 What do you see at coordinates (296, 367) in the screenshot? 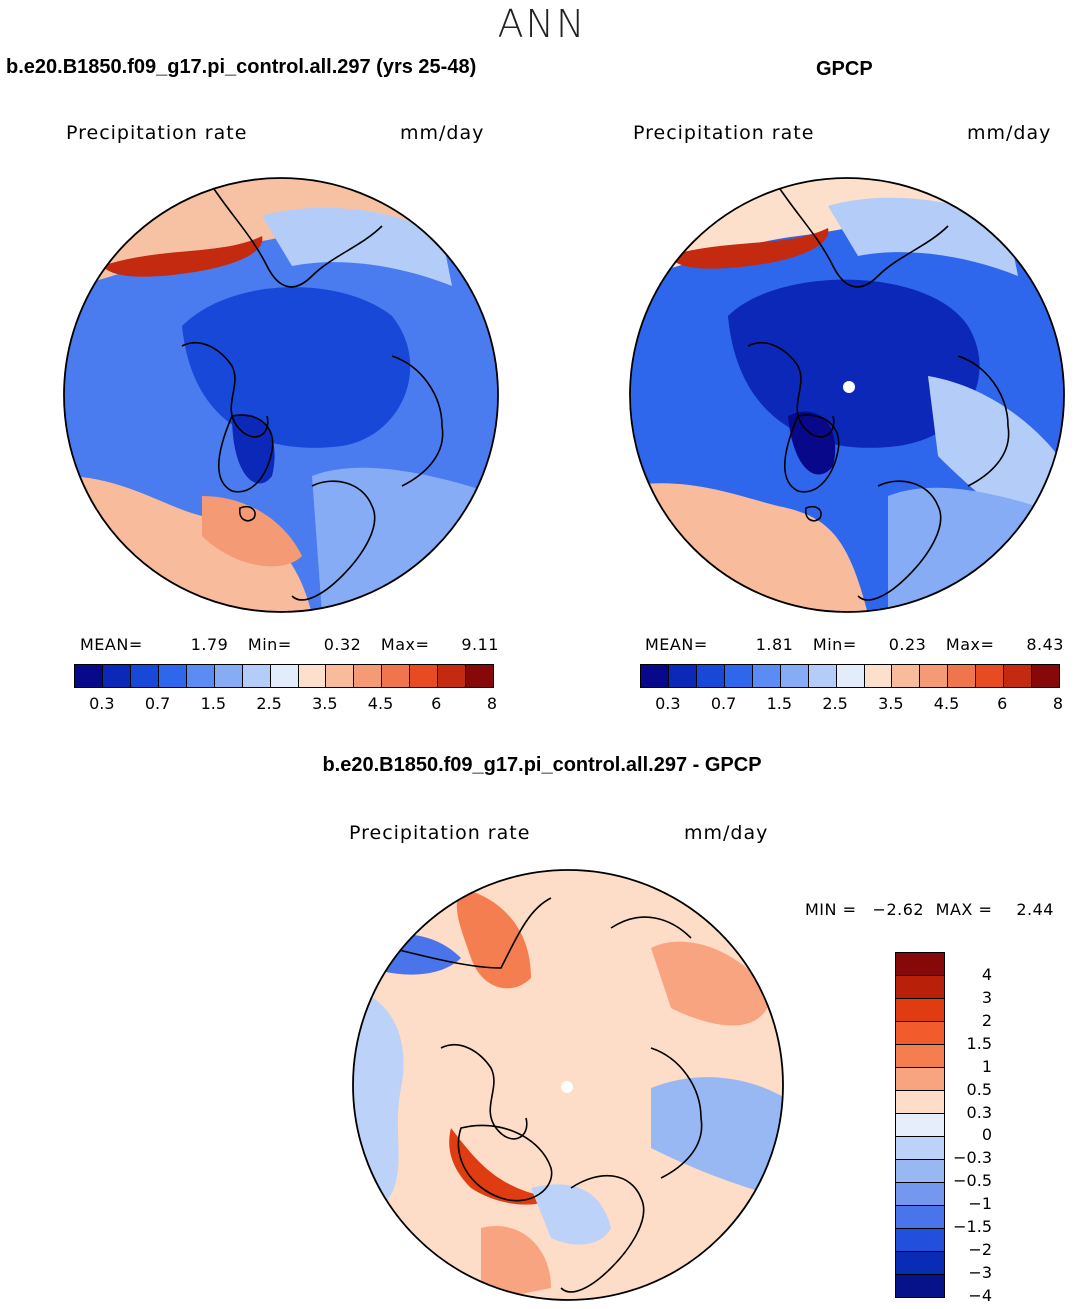
I see `model-arctic-dry` at bounding box center [296, 367].